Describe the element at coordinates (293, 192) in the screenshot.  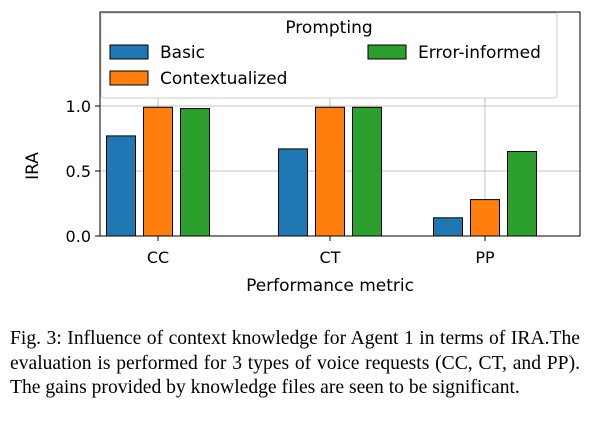
I see `bar-basic-ct` at that location.